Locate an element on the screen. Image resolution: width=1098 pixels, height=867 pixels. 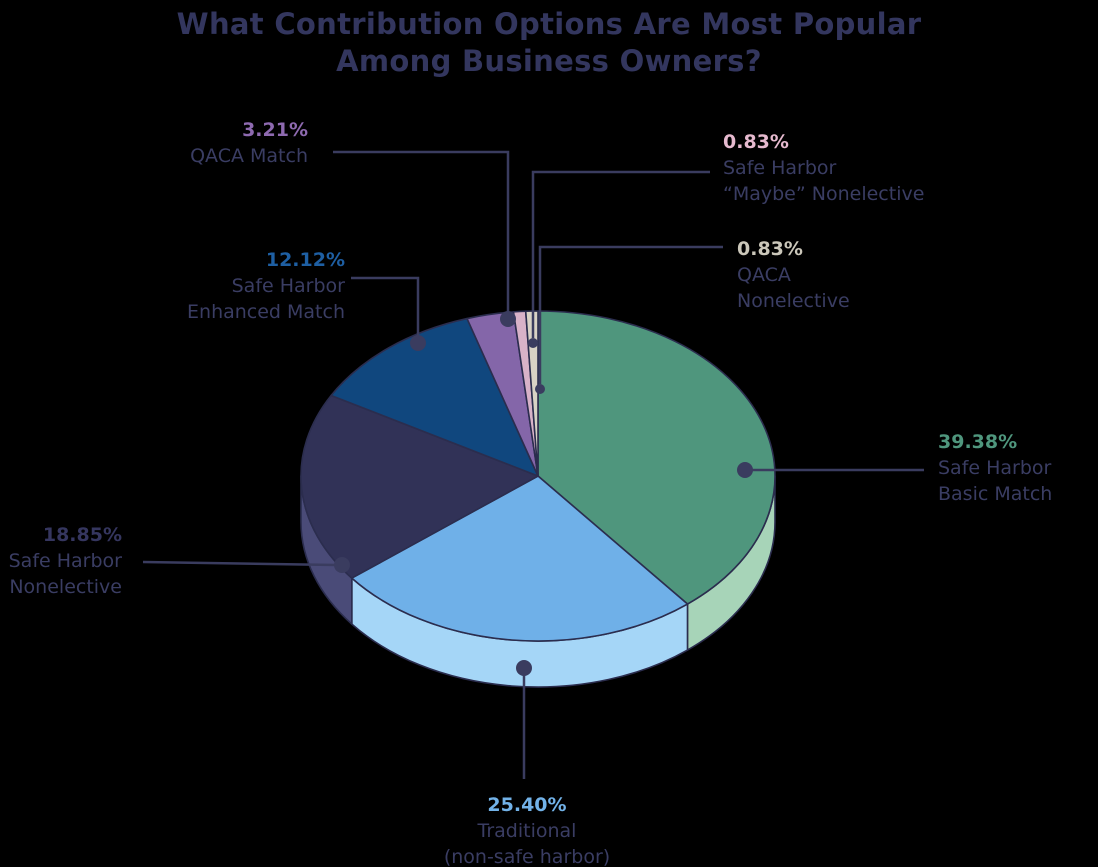
percent-value: 3.21% is located at coordinates (275, 130).